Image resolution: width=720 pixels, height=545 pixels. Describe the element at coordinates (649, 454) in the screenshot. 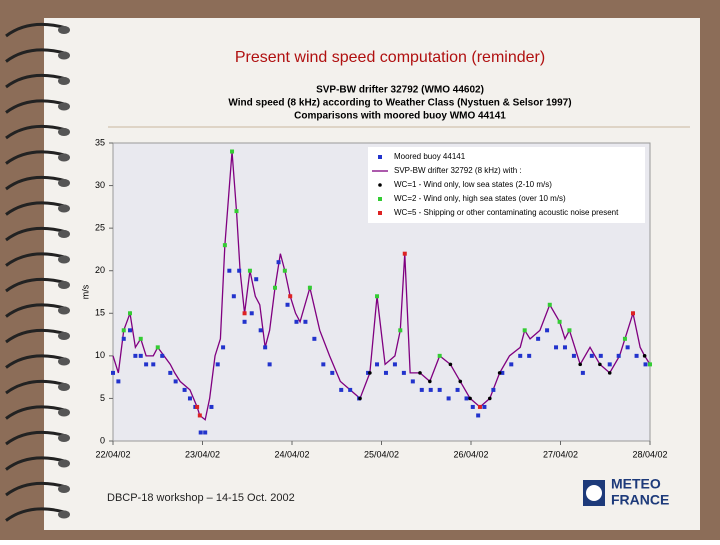

I see `x-tick-label: 28/04/02` at that location.